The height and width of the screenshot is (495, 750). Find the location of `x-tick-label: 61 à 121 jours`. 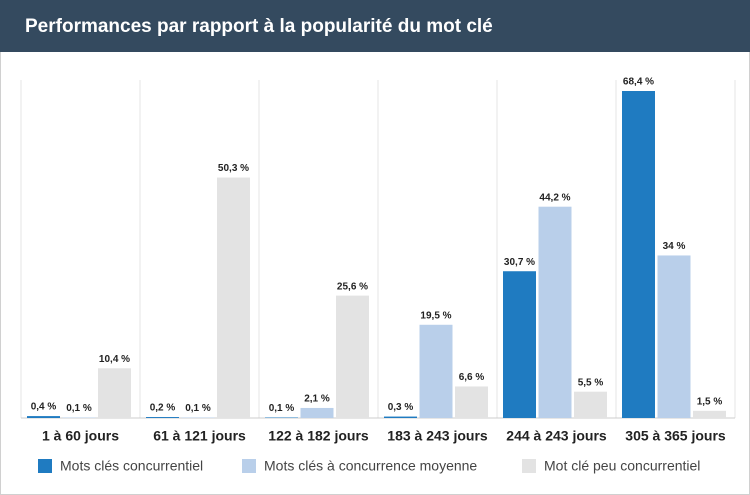

x-tick-label: 61 à 121 jours is located at coordinates (199, 436).